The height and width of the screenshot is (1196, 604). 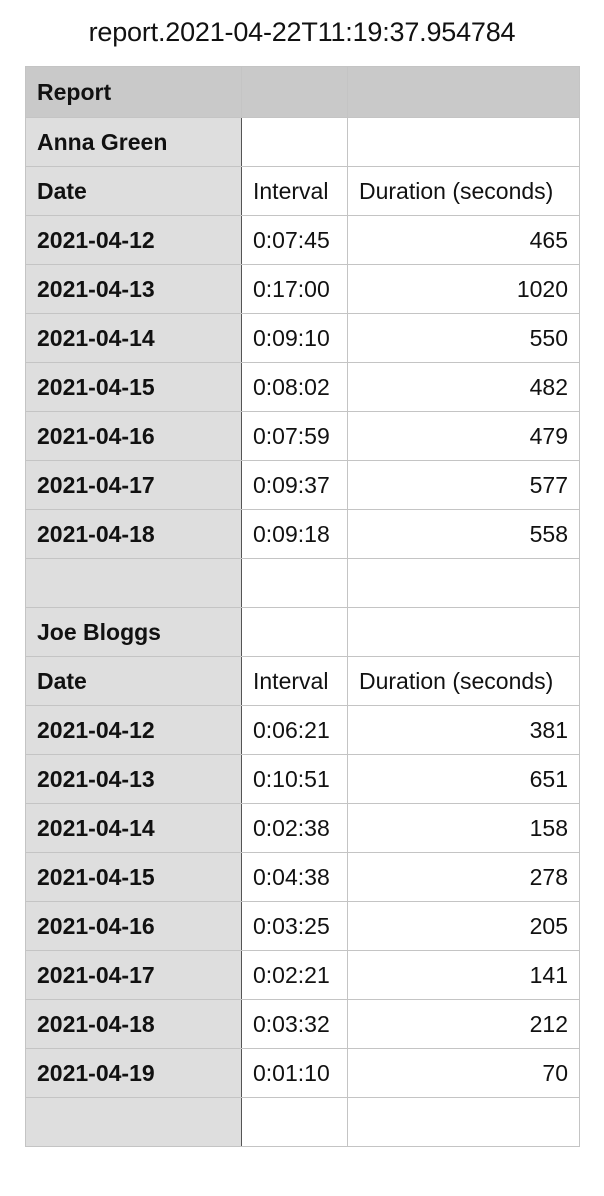 What do you see at coordinates (463, 338) in the screenshot?
I see `duration-cell: 550` at bounding box center [463, 338].